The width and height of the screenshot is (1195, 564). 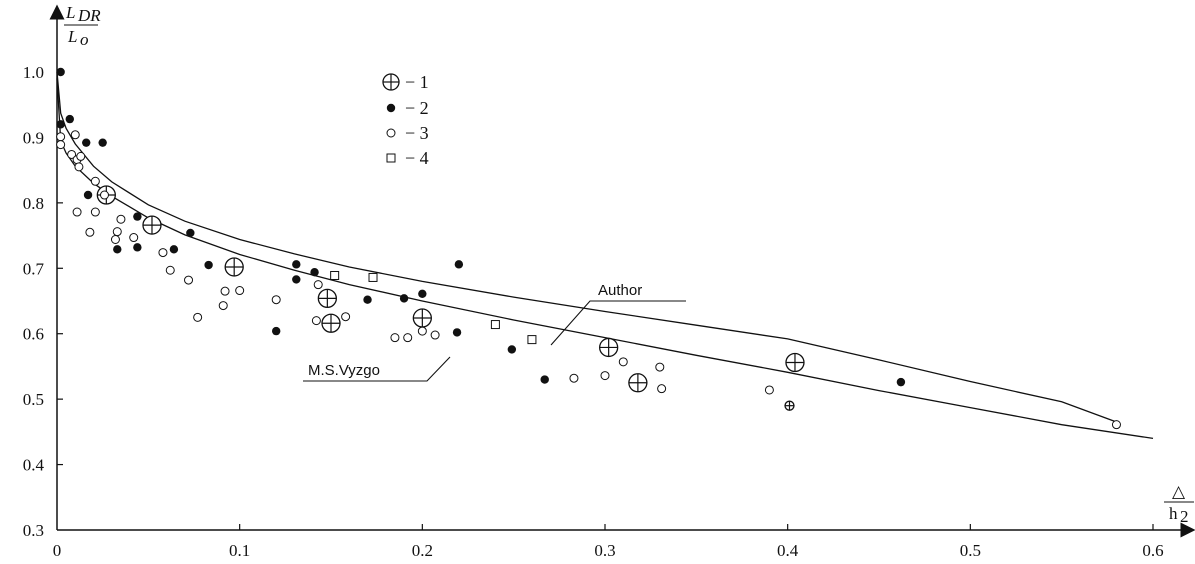 What do you see at coordinates (33, 203) in the screenshot?
I see `y-tick-label: 0.8` at bounding box center [33, 203].